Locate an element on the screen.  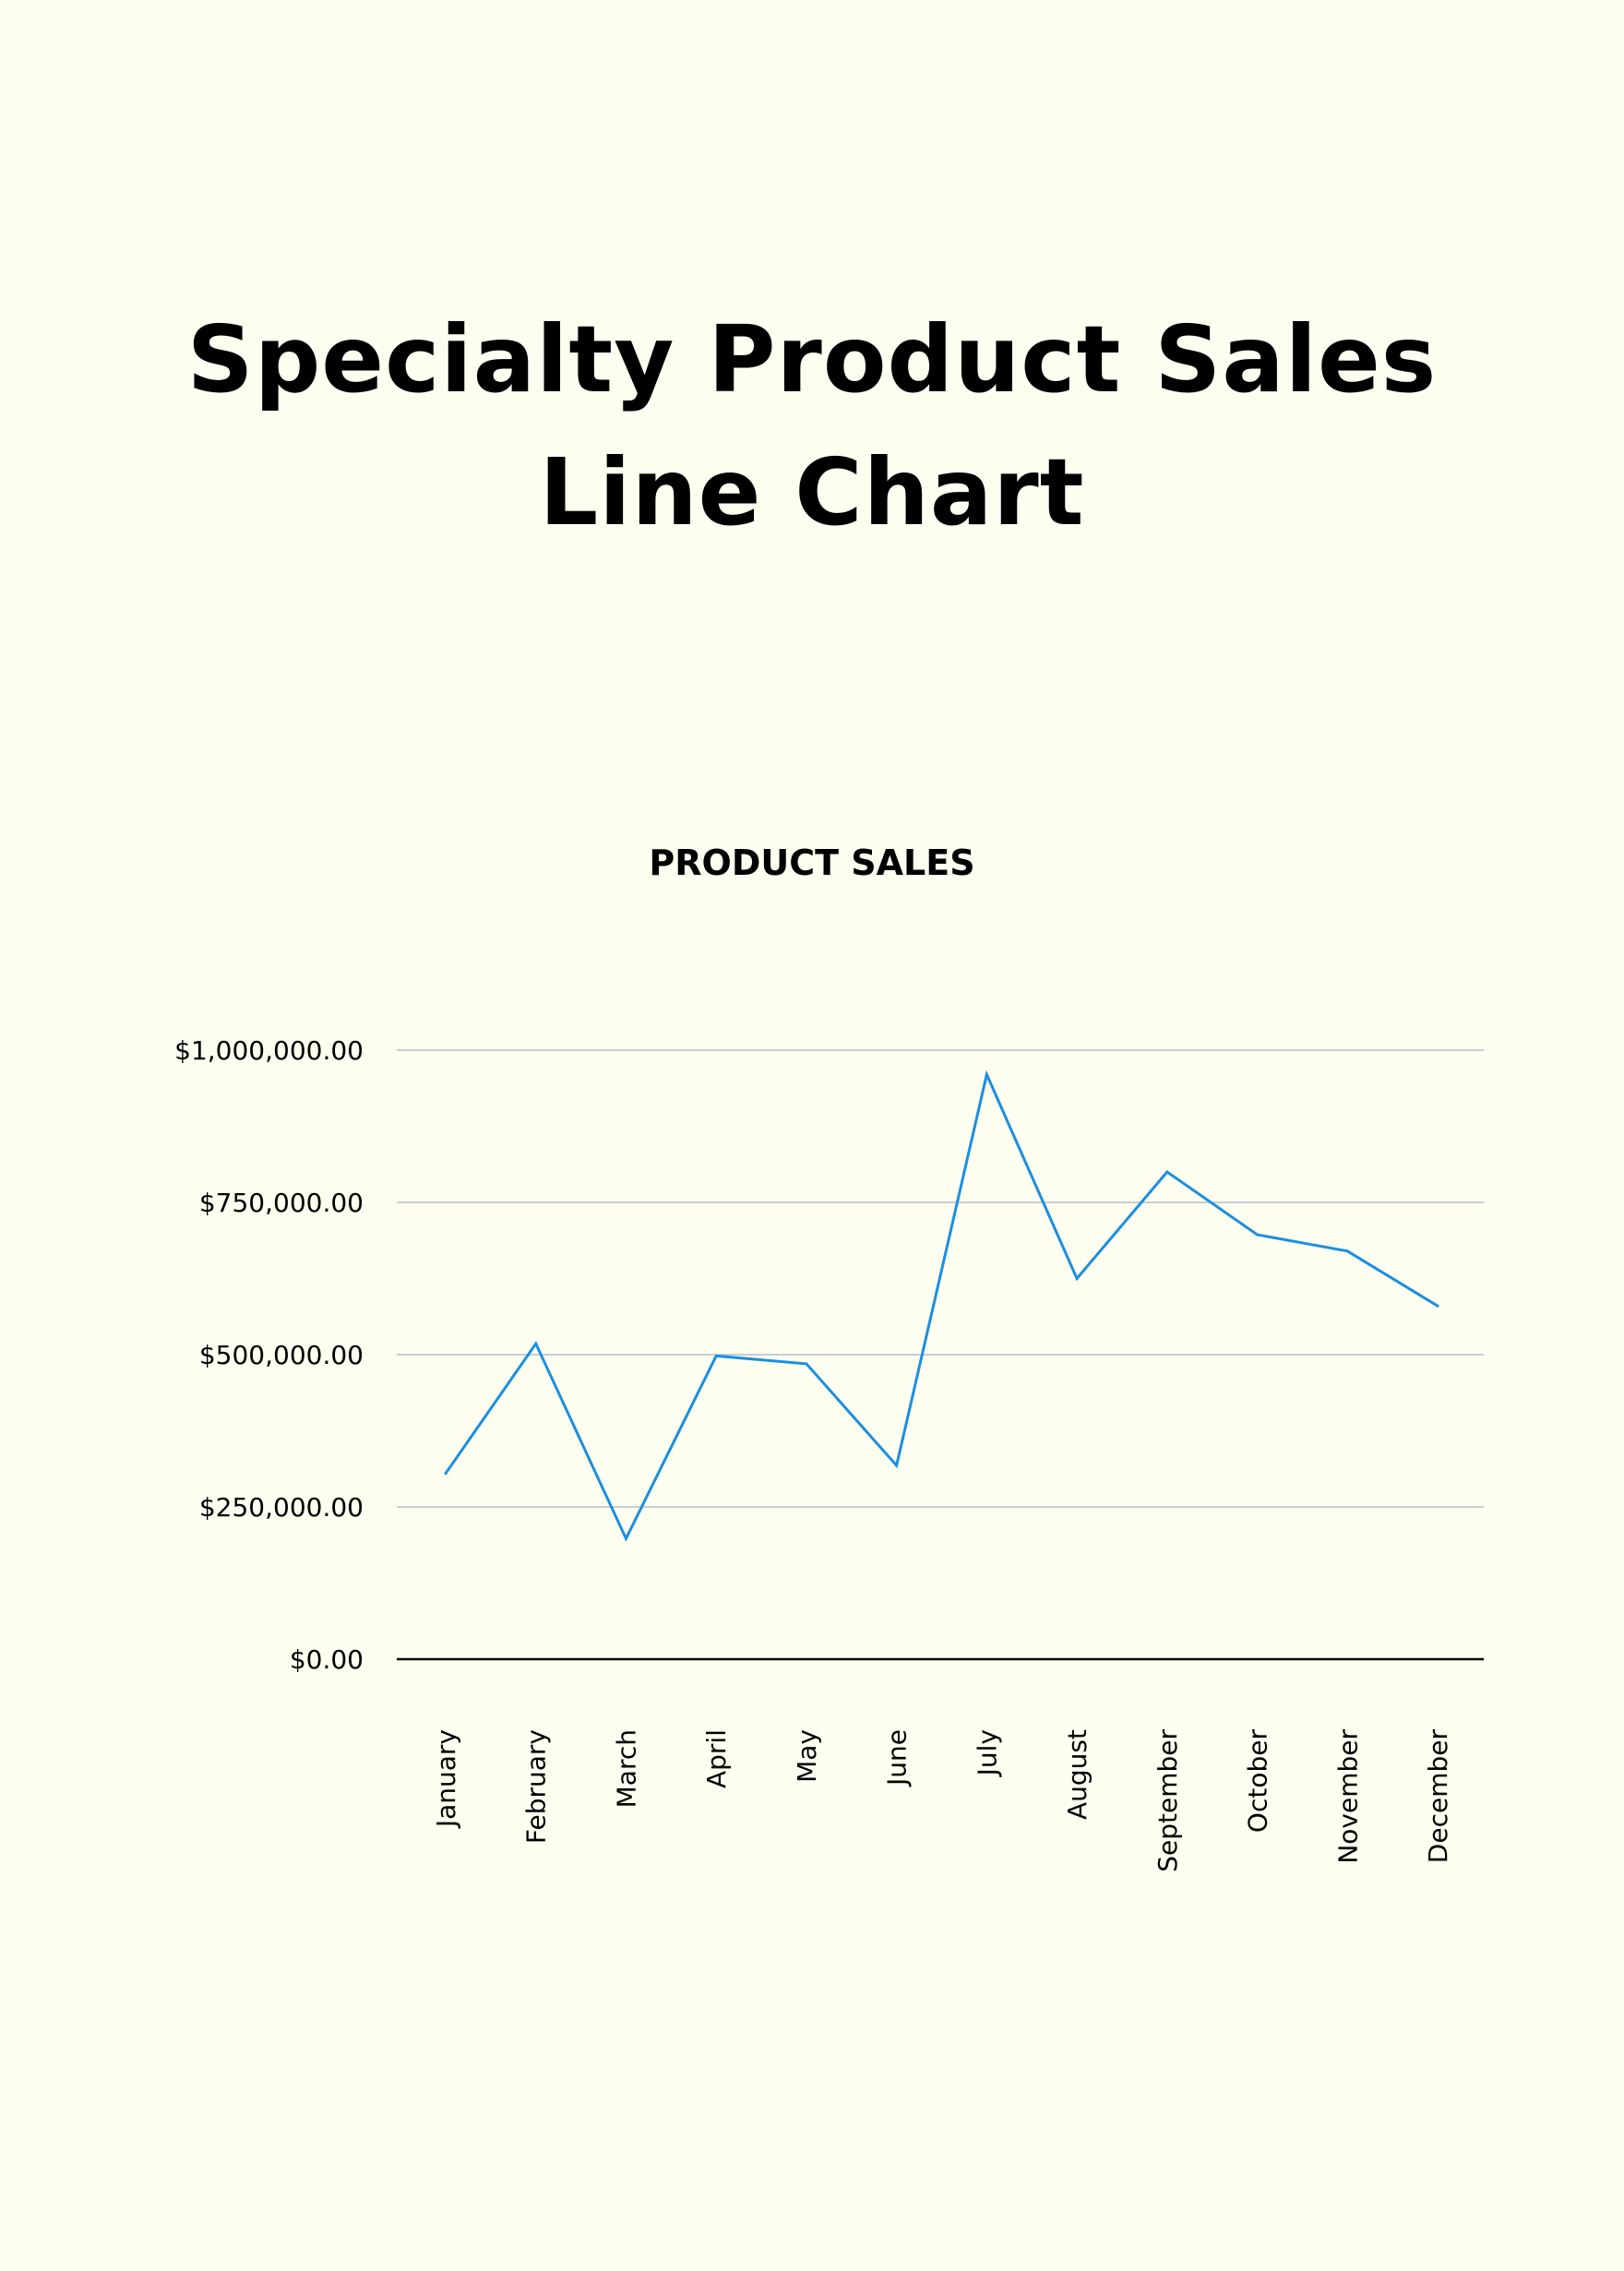
series-line is located at coordinates (941, 1306).